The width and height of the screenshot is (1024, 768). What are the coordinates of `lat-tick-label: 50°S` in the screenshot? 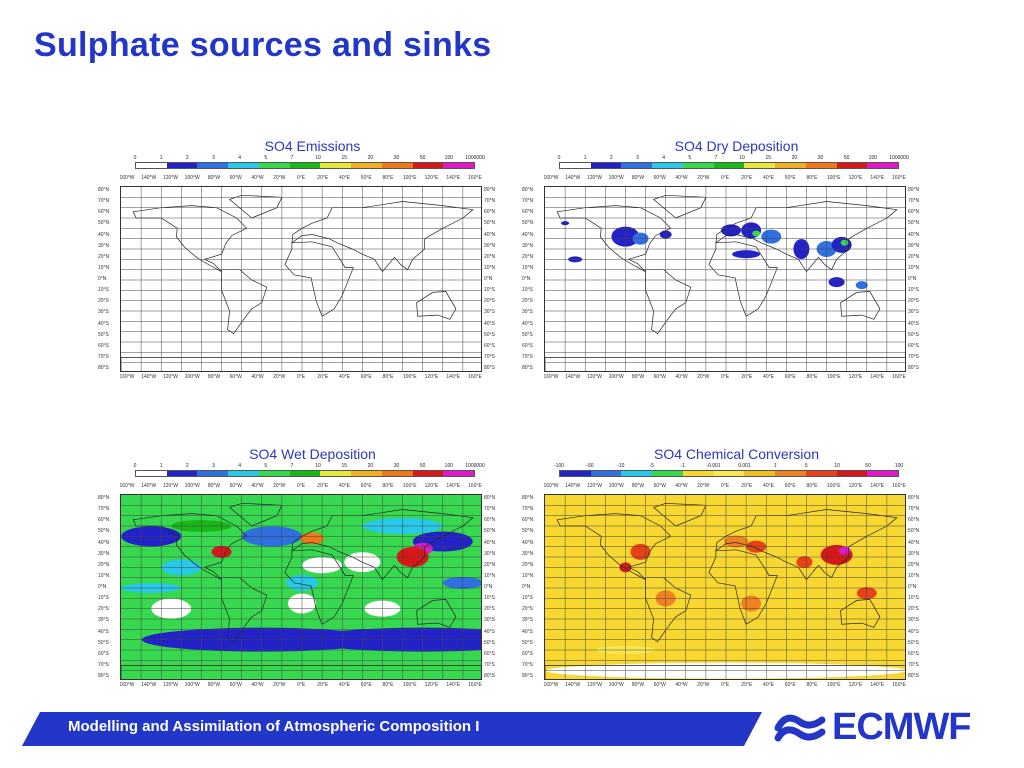 It's located at (103, 642).